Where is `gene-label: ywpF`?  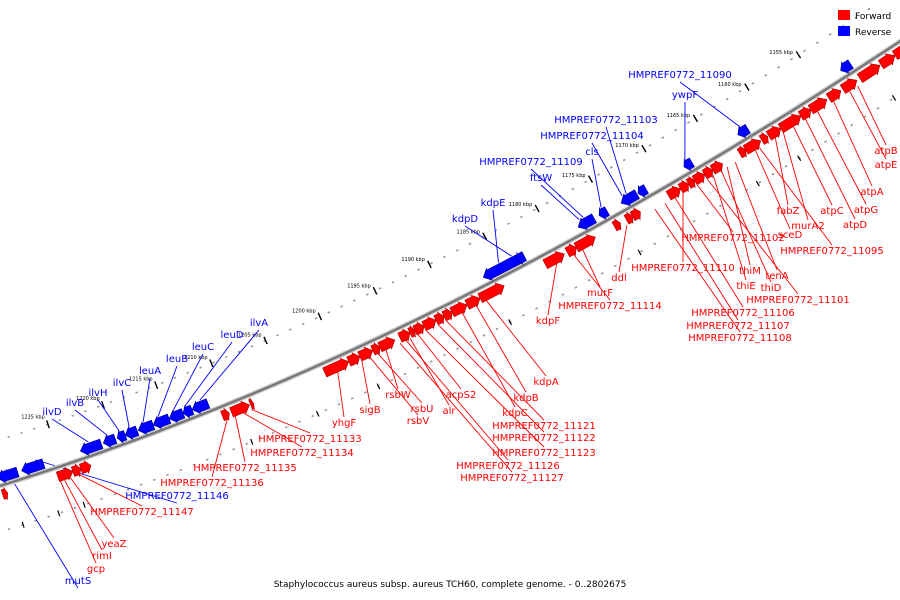 gene-label: ywpF is located at coordinates (685, 95).